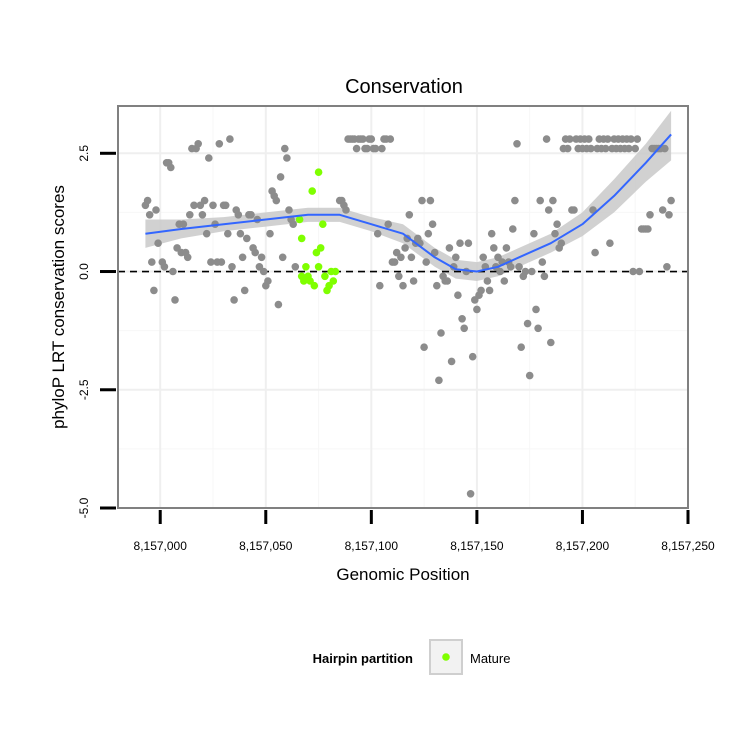  I want to click on legend-label-mature: Mature, so click(490, 658).